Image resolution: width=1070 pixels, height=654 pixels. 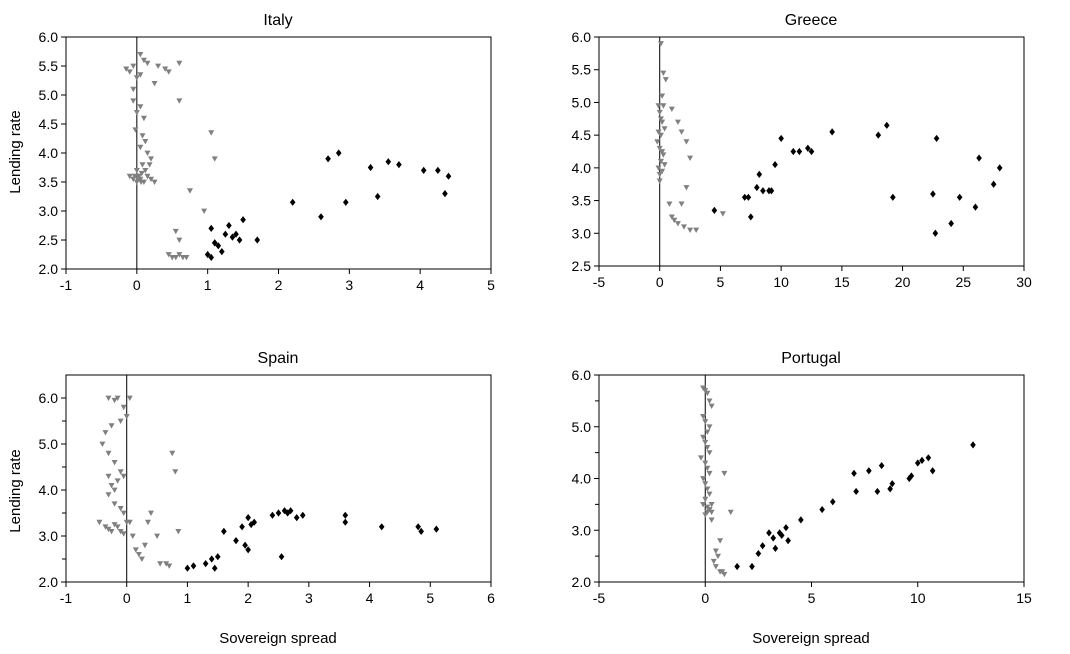 What do you see at coordinates (582, 375) in the screenshot?
I see `y-tick-label: 6.0` at bounding box center [582, 375].